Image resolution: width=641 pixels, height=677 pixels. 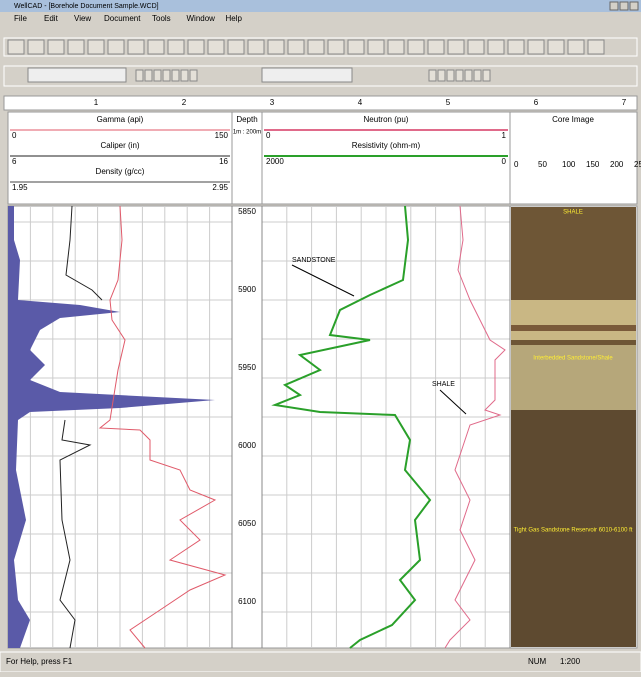 I want to click on ruler-labels: 1 2 3 4 5 6 7, so click(x=360, y=102).